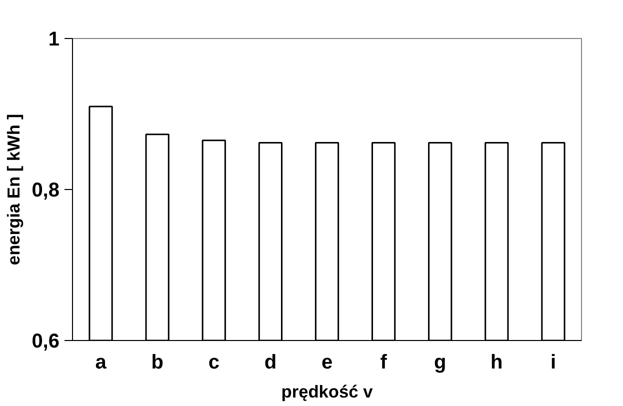 Image resolution: width=623 pixels, height=406 pixels. Describe the element at coordinates (270, 363) in the screenshot. I see `x-tick-label: d` at that location.